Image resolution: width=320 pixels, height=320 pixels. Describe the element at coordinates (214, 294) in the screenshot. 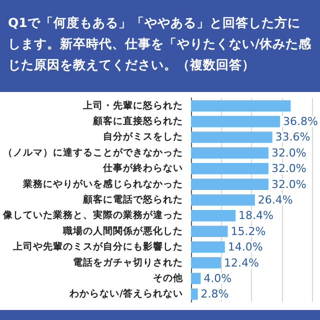

I see `data-label: 2.8%` at that location.